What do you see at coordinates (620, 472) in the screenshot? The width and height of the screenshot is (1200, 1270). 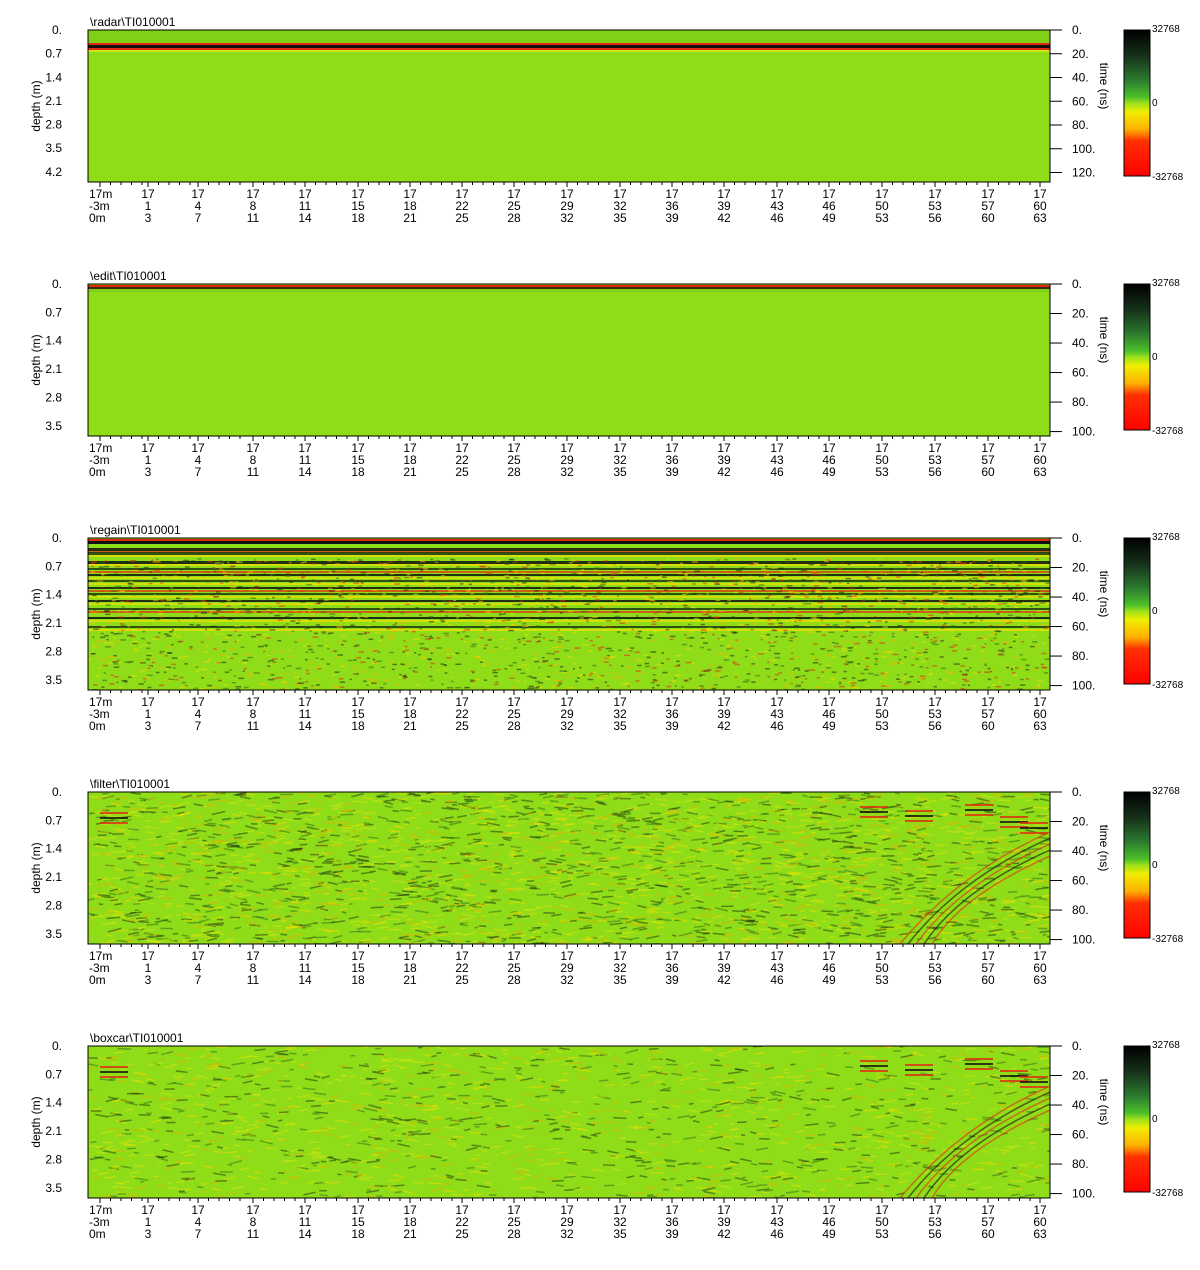 I see `x-tick-label: 35` at bounding box center [620, 472].